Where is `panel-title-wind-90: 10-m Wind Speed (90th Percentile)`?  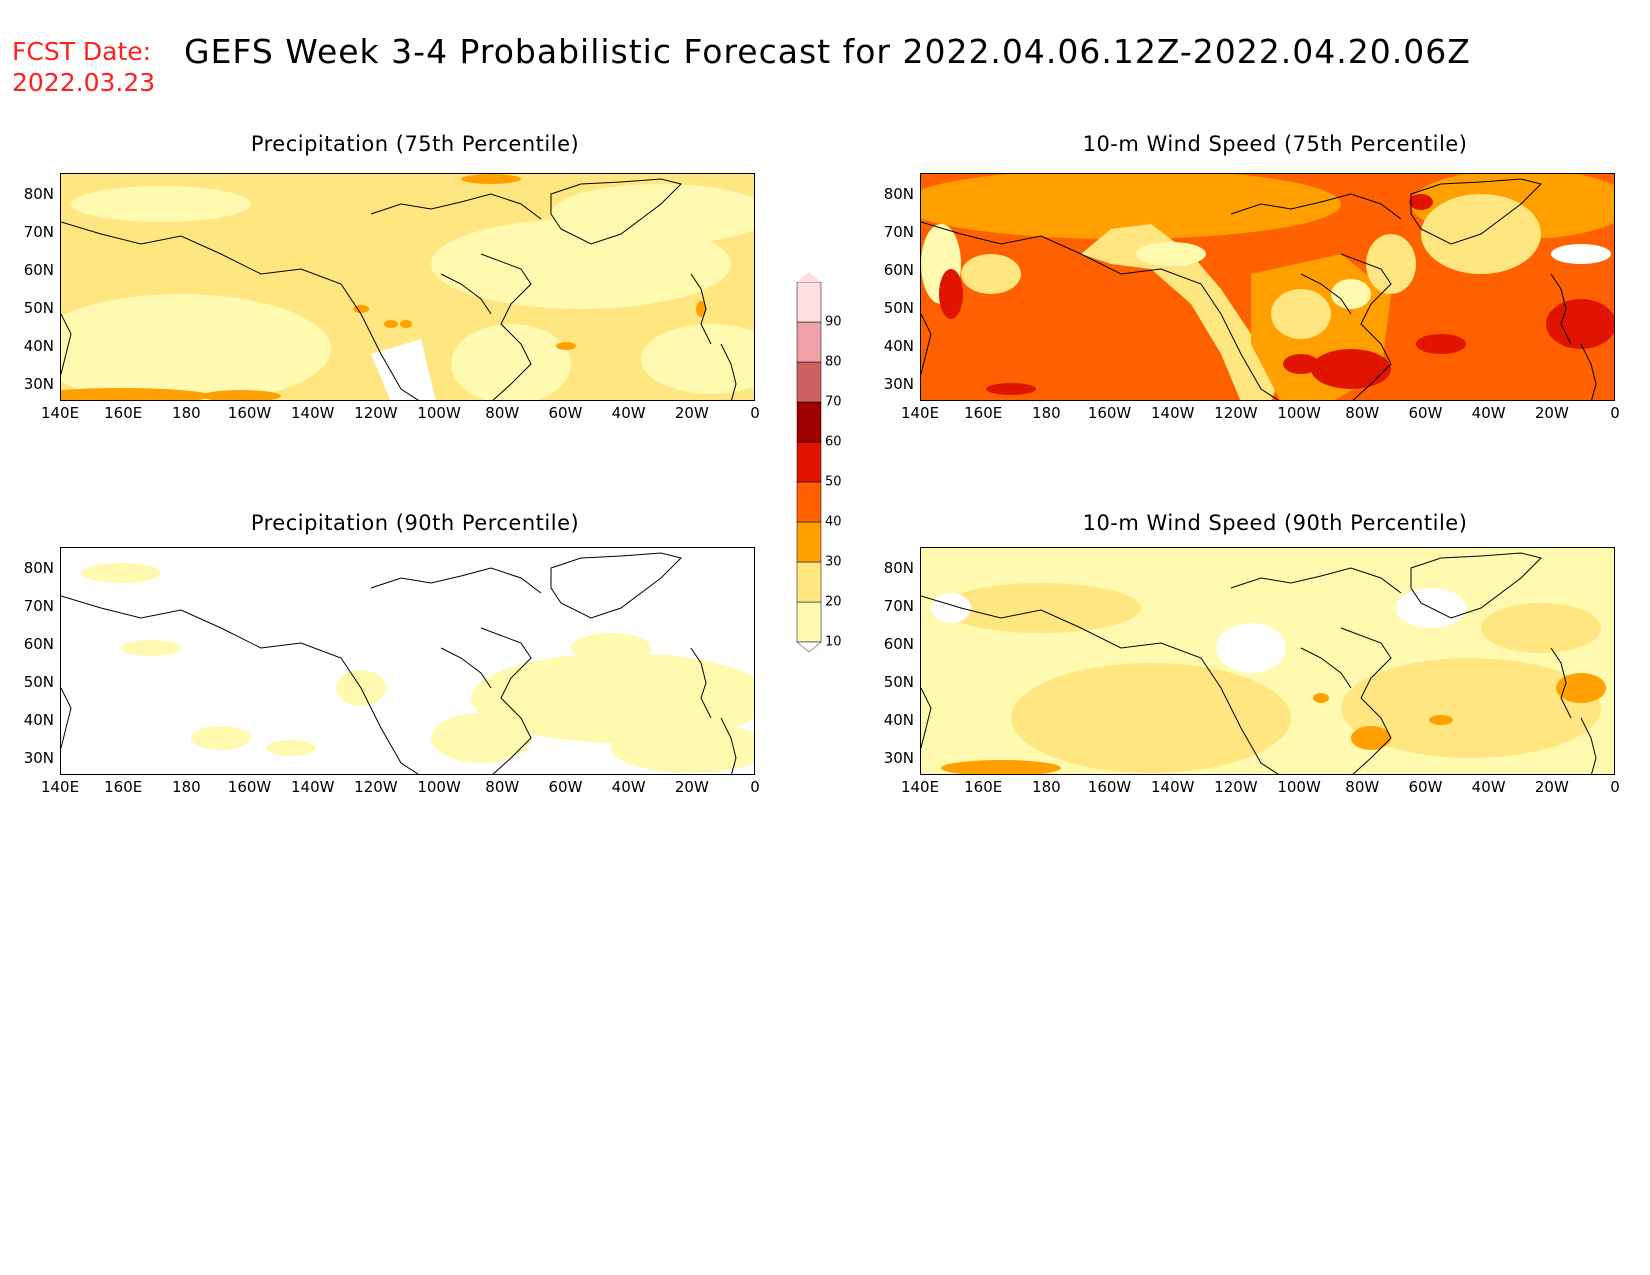
panel-title-wind-90: 10-m Wind Speed (90th Percentile) is located at coordinates (1275, 523).